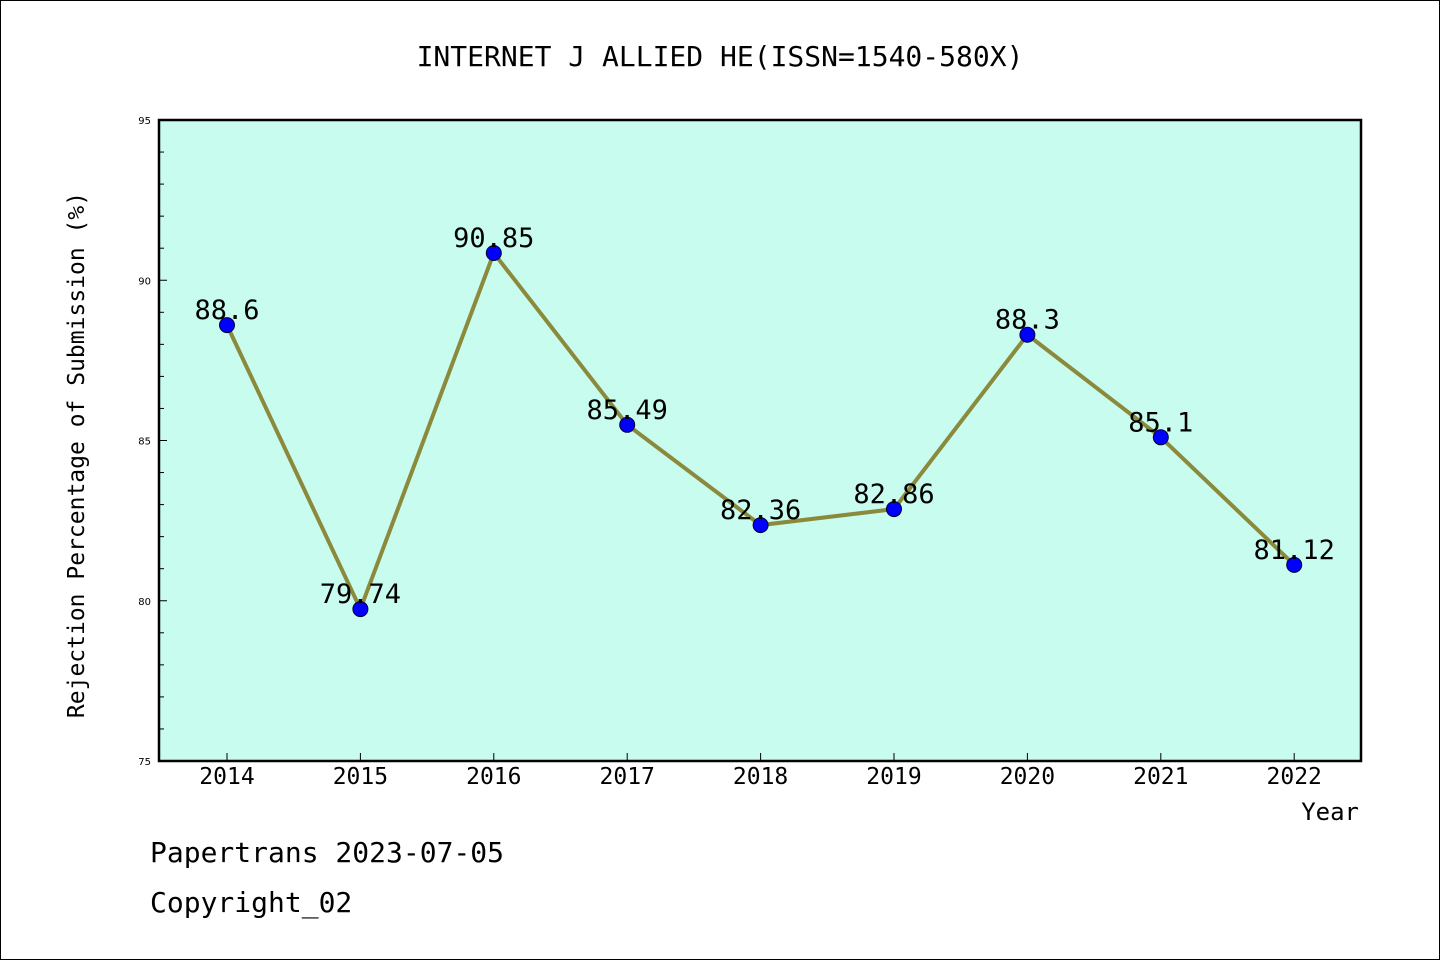 The height and width of the screenshot is (960, 1440). What do you see at coordinates (152, 442) in the screenshot?
I see `y-axis: 75 80 85 90 95` at bounding box center [152, 442].